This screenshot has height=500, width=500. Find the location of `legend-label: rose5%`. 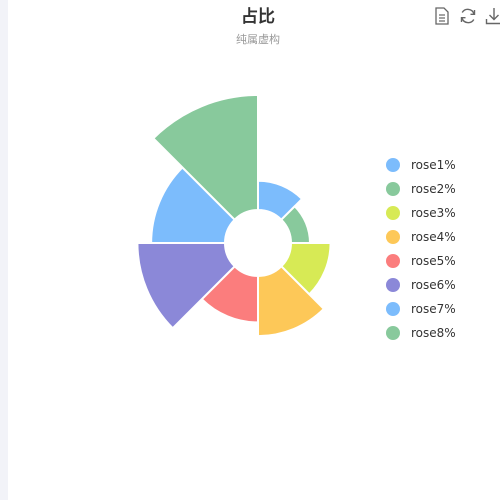

legend-label: rose5% is located at coordinates (433, 261).